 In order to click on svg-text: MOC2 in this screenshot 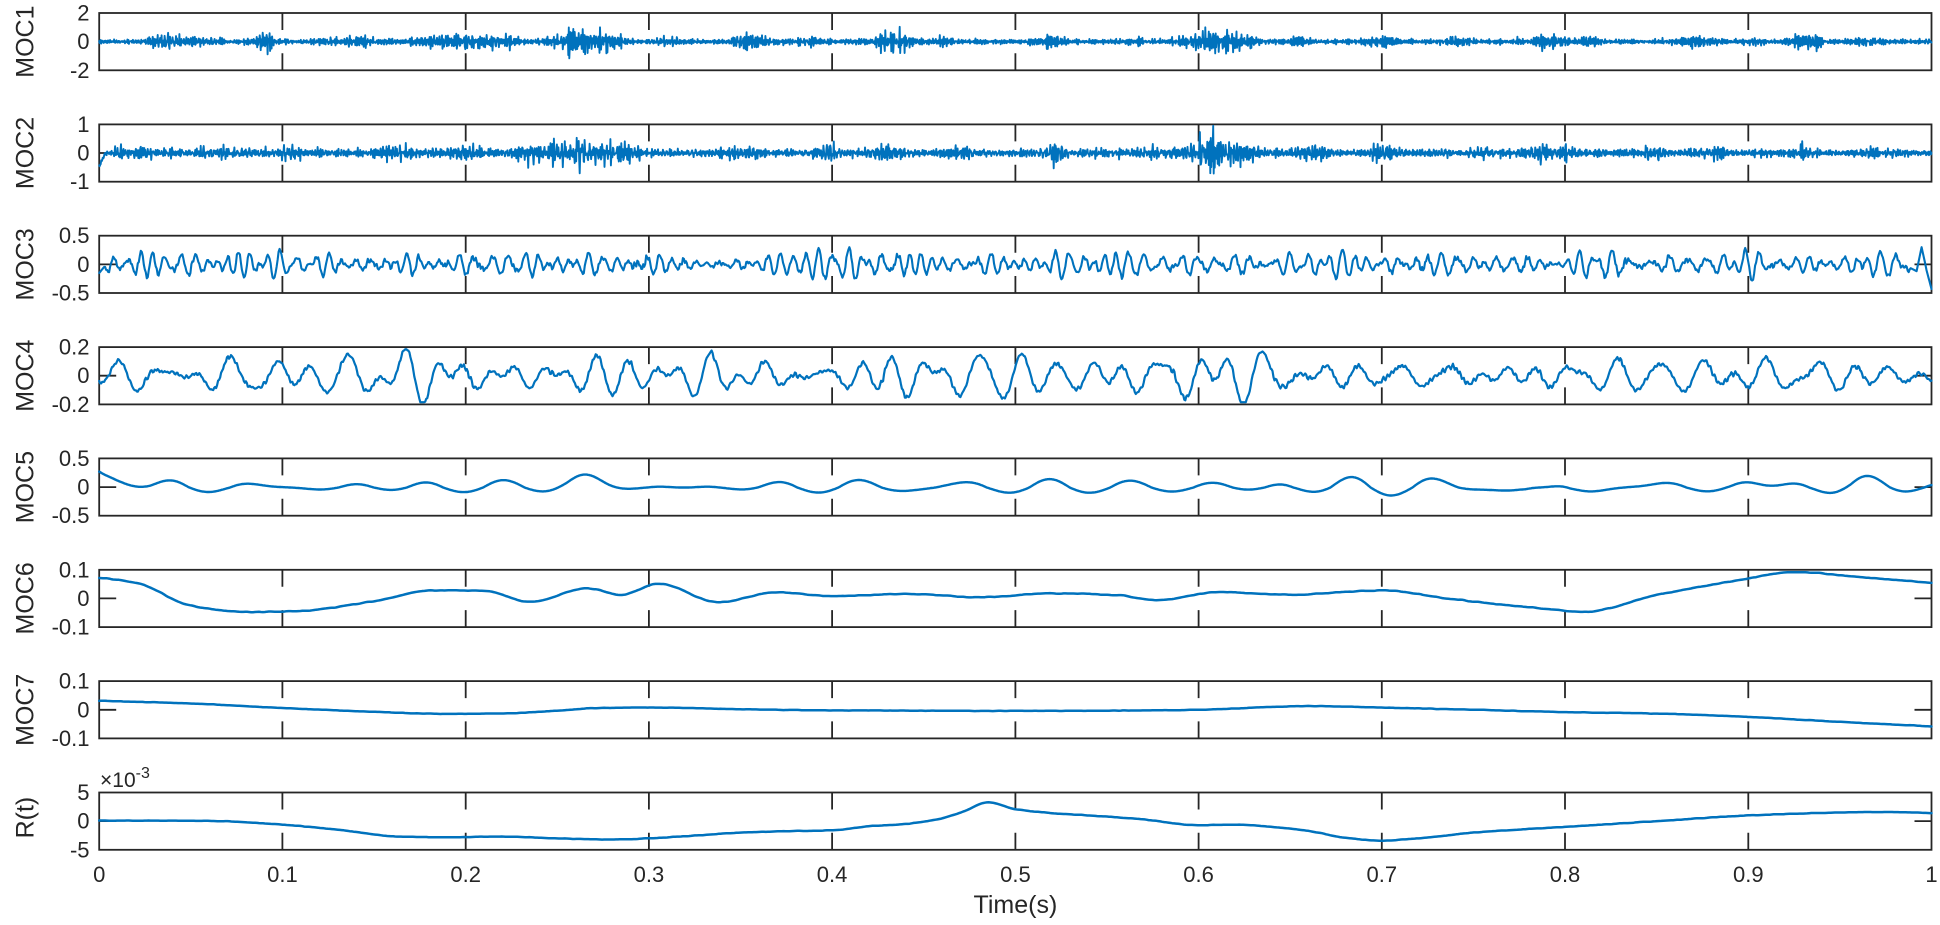, I will do `click(26, 153)`.